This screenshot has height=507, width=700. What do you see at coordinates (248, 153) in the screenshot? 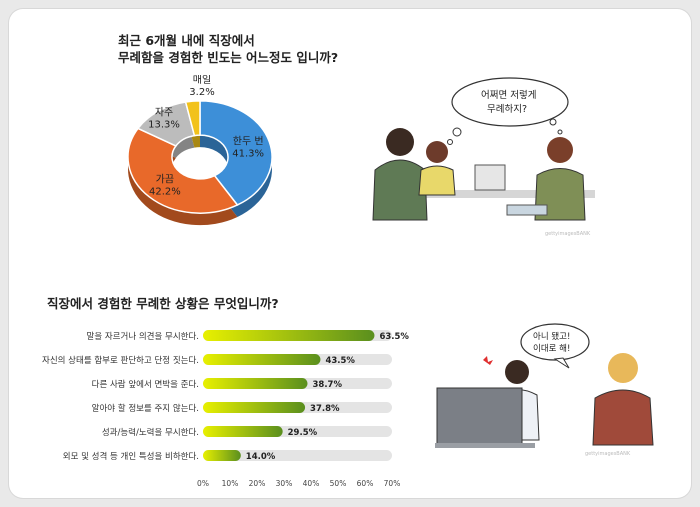
I see `donut-slice-value: 41.3%` at bounding box center [248, 153].